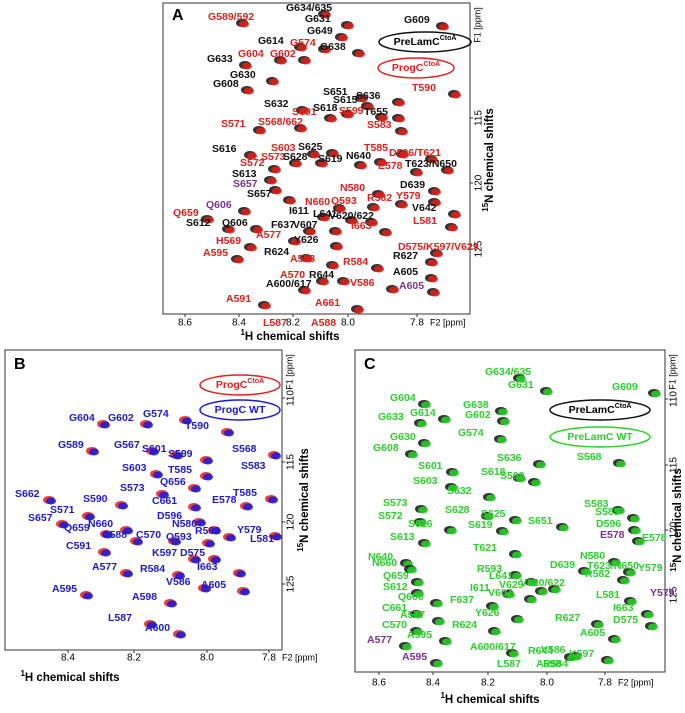 The image size is (685, 713). I want to click on peak-label: V642, so click(424, 208).